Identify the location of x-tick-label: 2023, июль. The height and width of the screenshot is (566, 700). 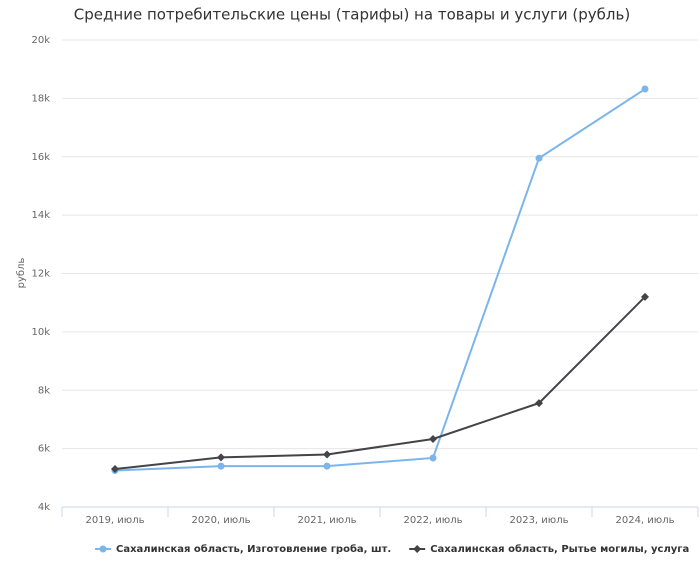
(538, 520).